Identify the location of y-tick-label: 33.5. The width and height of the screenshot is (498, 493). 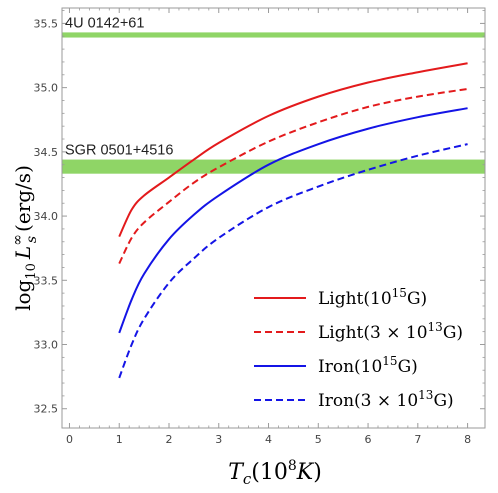
(46, 280).